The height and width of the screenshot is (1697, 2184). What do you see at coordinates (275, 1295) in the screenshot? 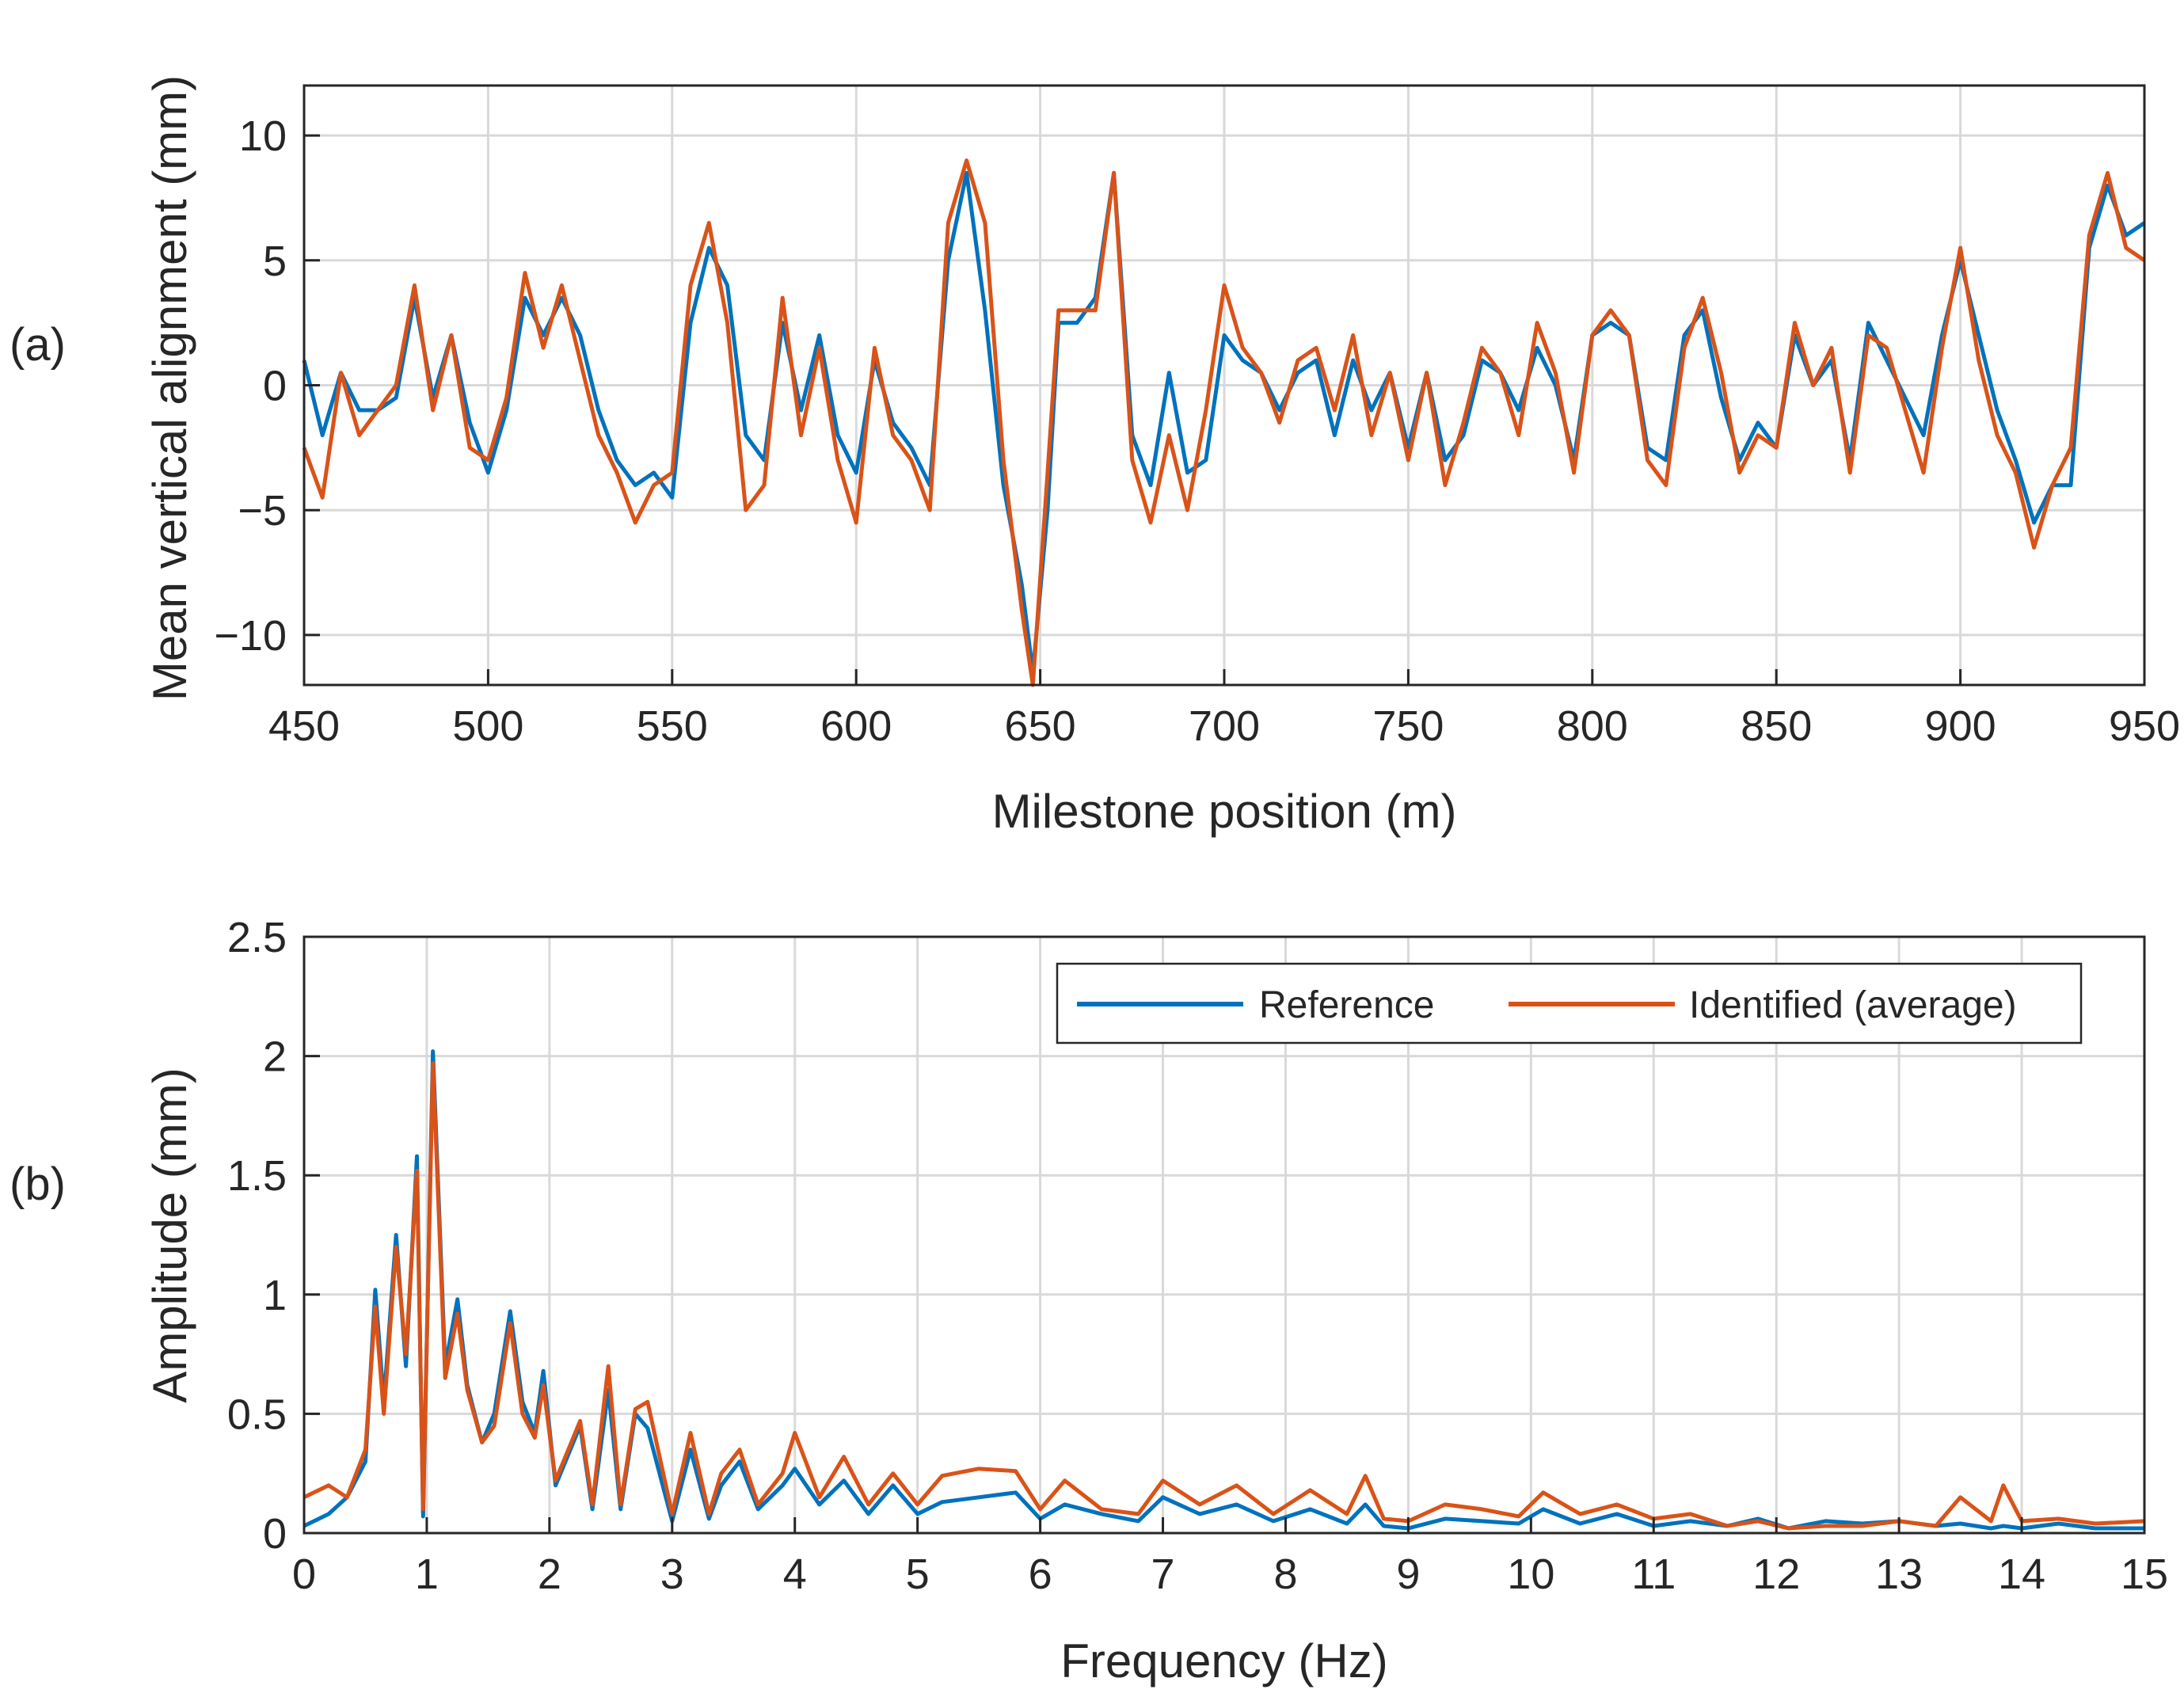
I see `y-tick-label: 1` at bounding box center [275, 1295].